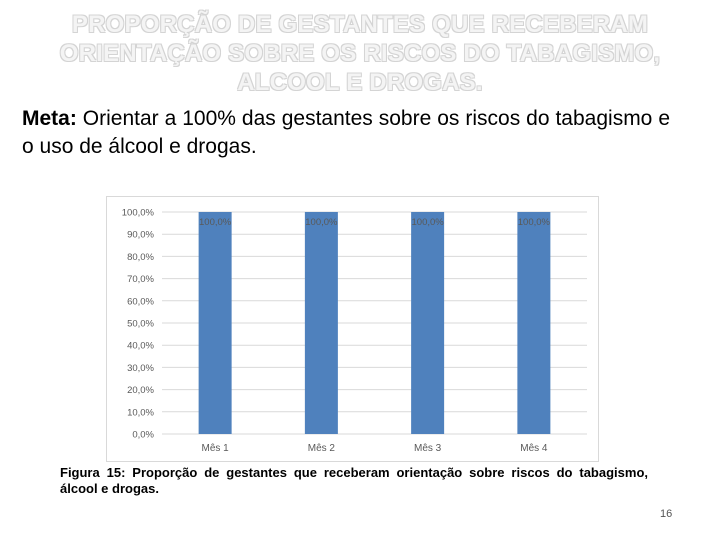 The height and width of the screenshot is (540, 720). Describe the element at coordinates (534, 448) in the screenshot. I see `x-tick-label: Mês 4` at that location.